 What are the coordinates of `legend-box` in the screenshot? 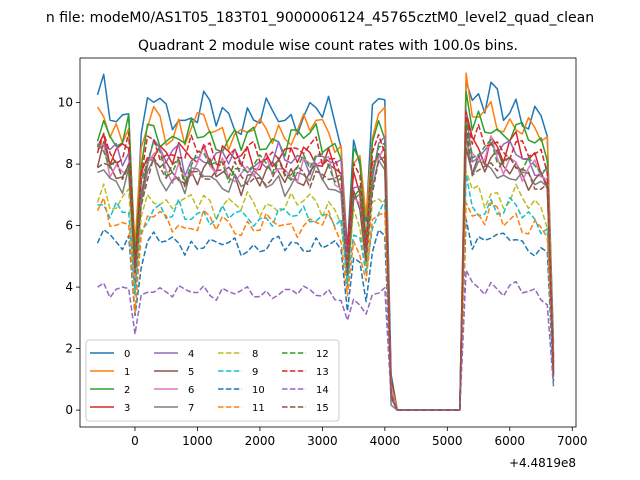 It's located at (212, 380).